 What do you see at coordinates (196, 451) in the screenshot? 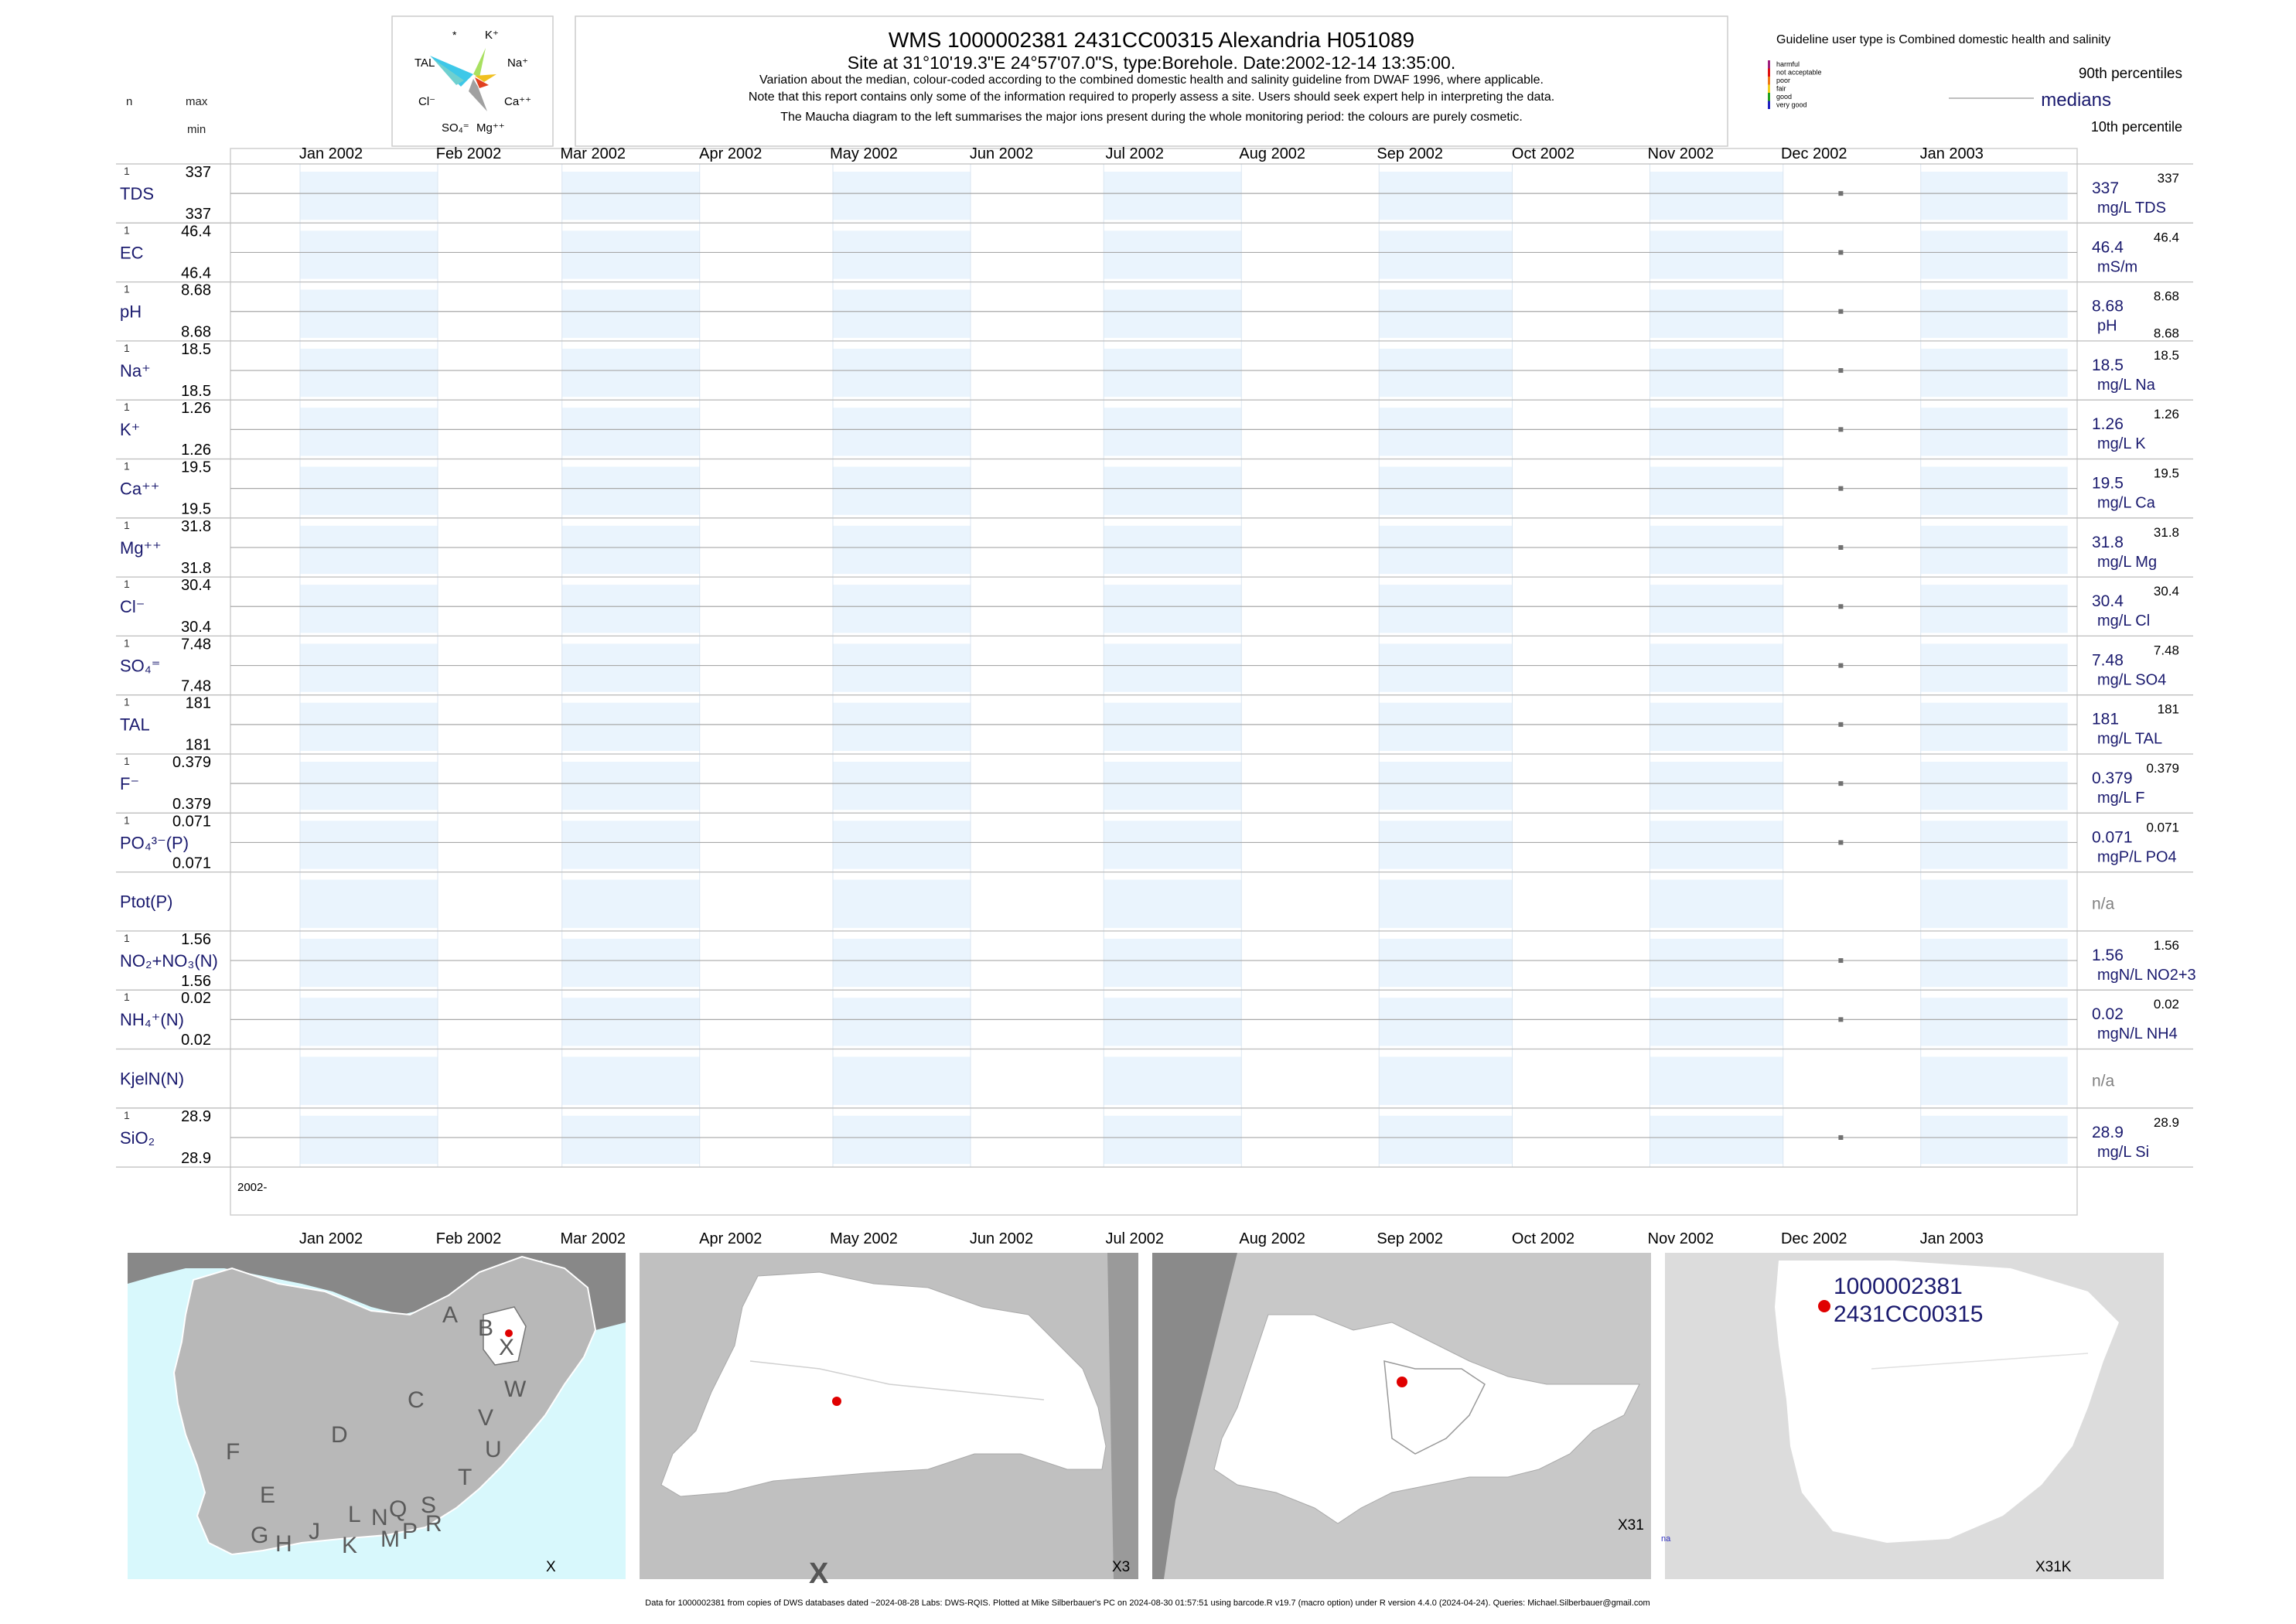
I see `param-min: 1.26` at bounding box center [196, 451].